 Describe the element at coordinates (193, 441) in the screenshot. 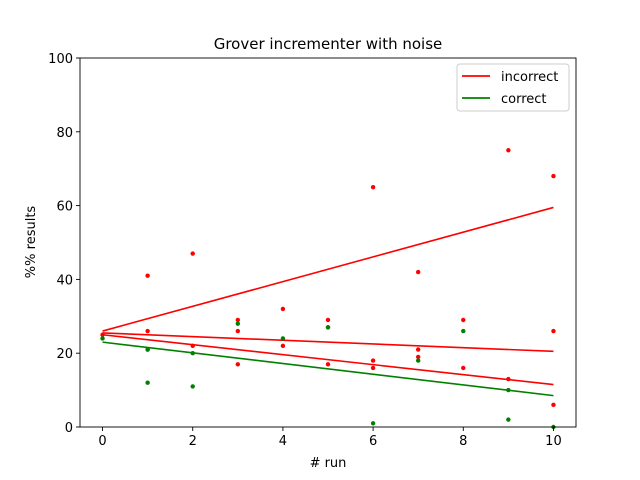

I see `x-tick-label: 2` at that location.